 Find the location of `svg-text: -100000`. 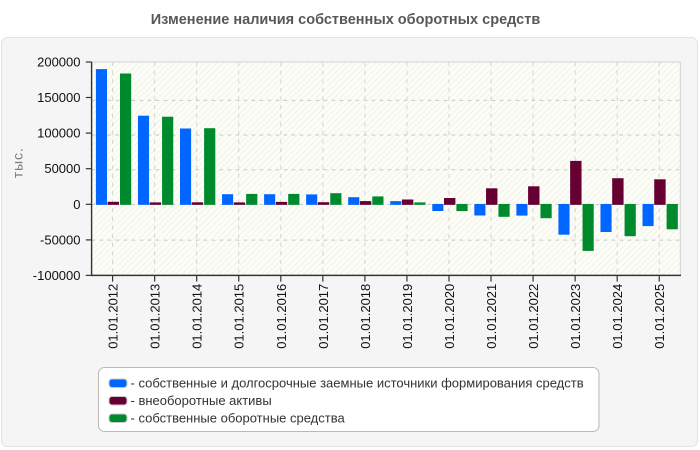

svg-text: -100000 is located at coordinates (57, 275).